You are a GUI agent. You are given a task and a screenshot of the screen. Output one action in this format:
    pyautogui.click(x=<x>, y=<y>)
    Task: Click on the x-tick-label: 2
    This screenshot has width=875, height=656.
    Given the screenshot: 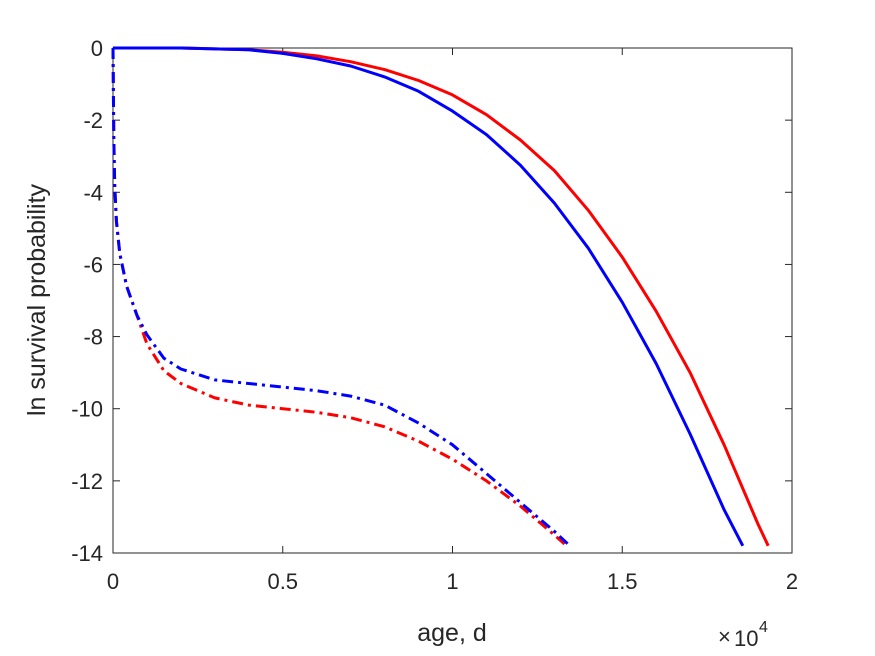 What is the action you would take?
    pyautogui.click(x=792, y=581)
    